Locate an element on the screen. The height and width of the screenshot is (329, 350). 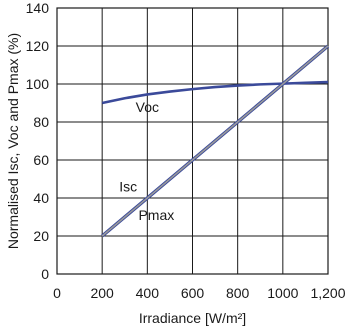
x-axis-ticks: 0 200 400 600 800 1000 1,200 is located at coordinates (199, 293).